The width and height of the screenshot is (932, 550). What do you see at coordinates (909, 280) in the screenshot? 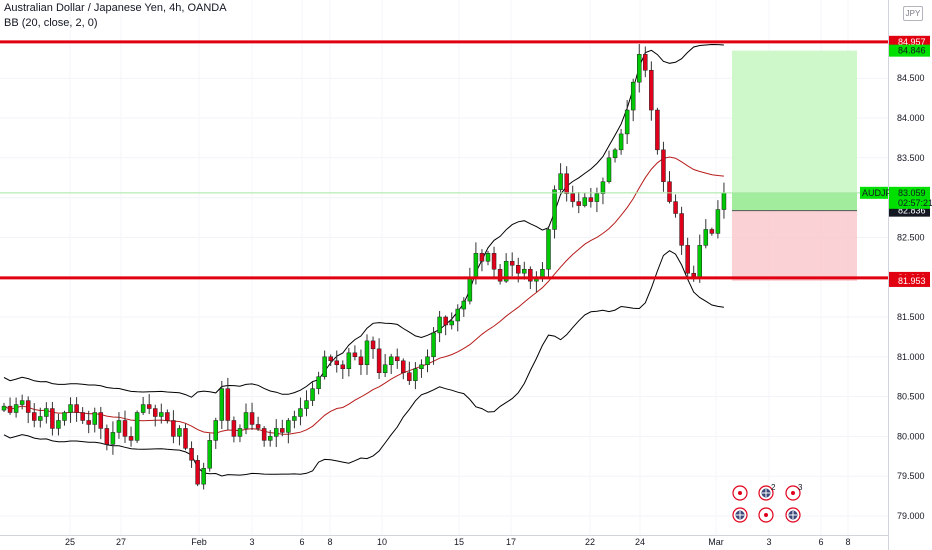
I see `stop-label-bg` at bounding box center [909, 280].